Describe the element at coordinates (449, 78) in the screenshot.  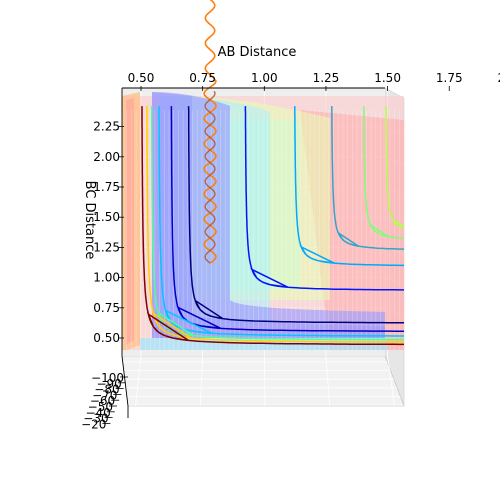
I see `x-tick-label: 1.75` at that location.